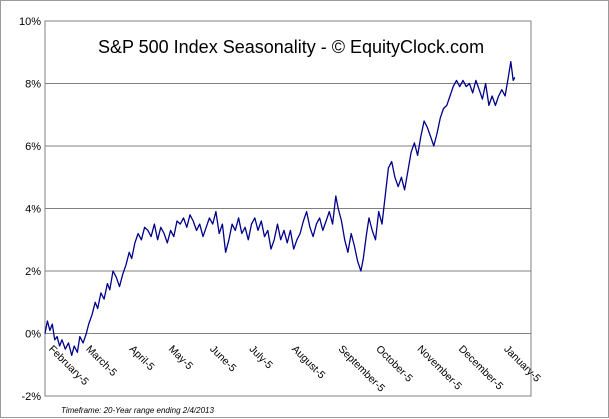  I want to click on y-tick-label: 2%, so click(33, 272).